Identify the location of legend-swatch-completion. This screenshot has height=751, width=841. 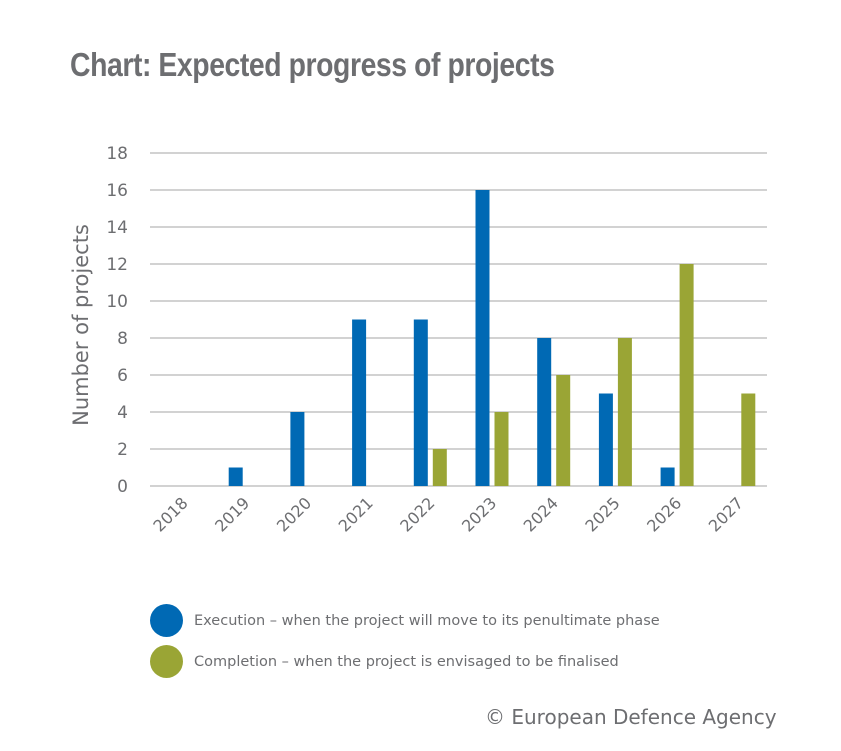
(166, 661).